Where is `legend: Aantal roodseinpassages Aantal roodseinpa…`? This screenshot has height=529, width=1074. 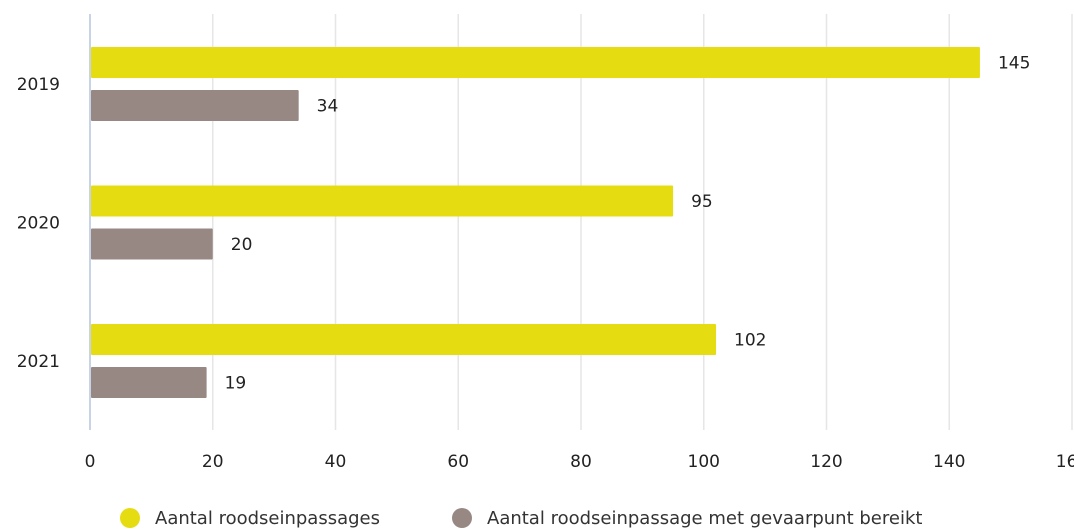
legend: Aantal roodseinpassages Aantal roodseinpa… is located at coordinates (521, 518).